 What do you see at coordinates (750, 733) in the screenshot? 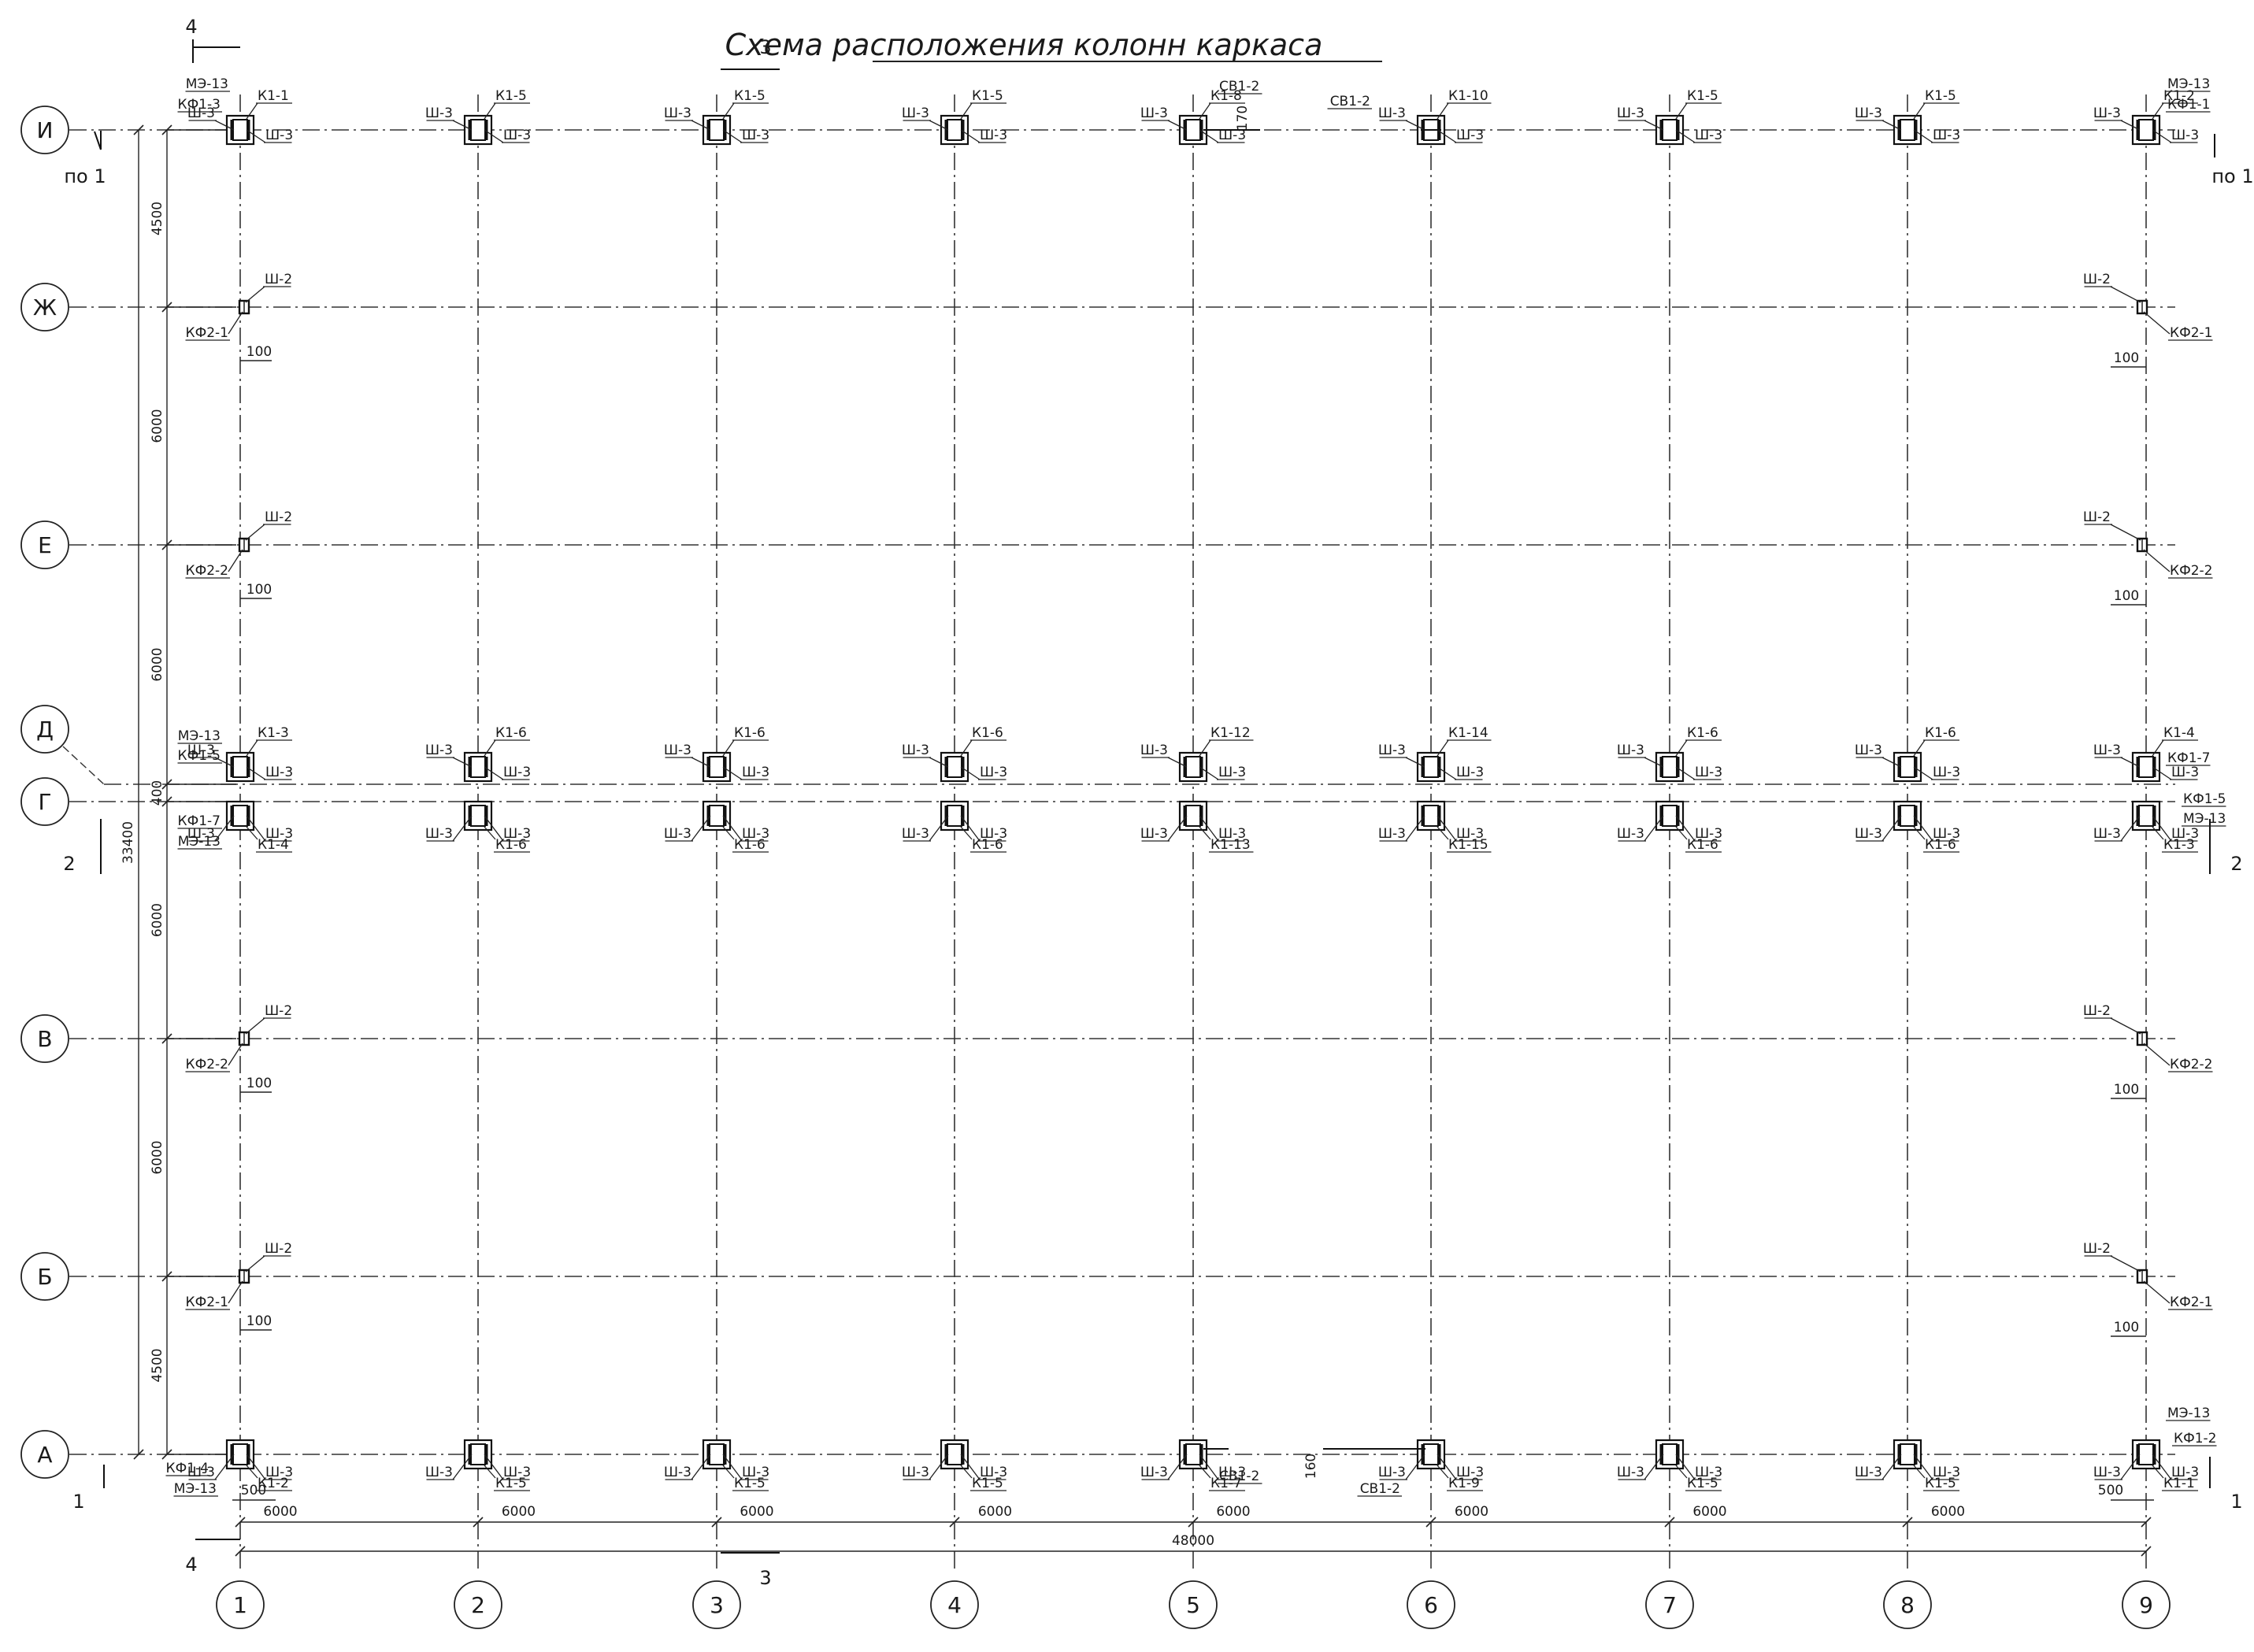
I see `column-mark-Д-3: К1-6` at bounding box center [750, 733].